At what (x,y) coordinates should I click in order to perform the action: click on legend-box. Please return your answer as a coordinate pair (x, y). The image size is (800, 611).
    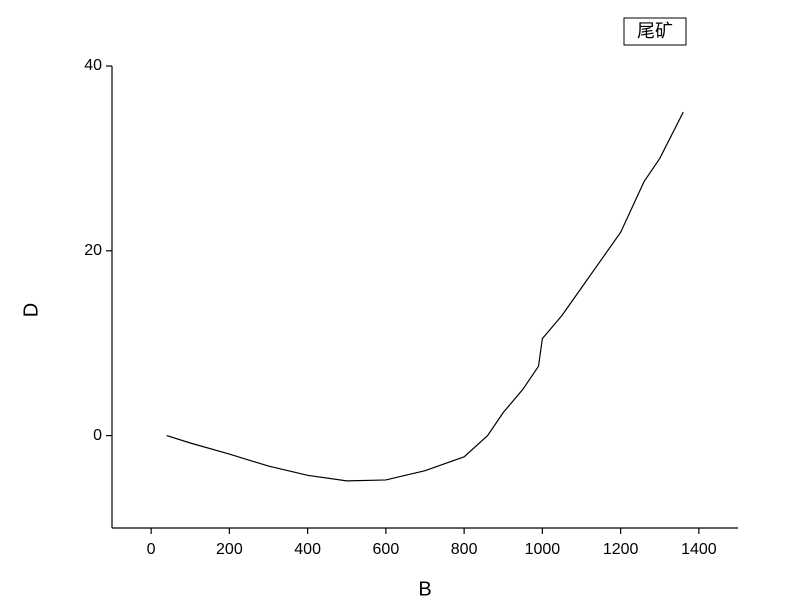
    Looking at the image, I should click on (655, 31).